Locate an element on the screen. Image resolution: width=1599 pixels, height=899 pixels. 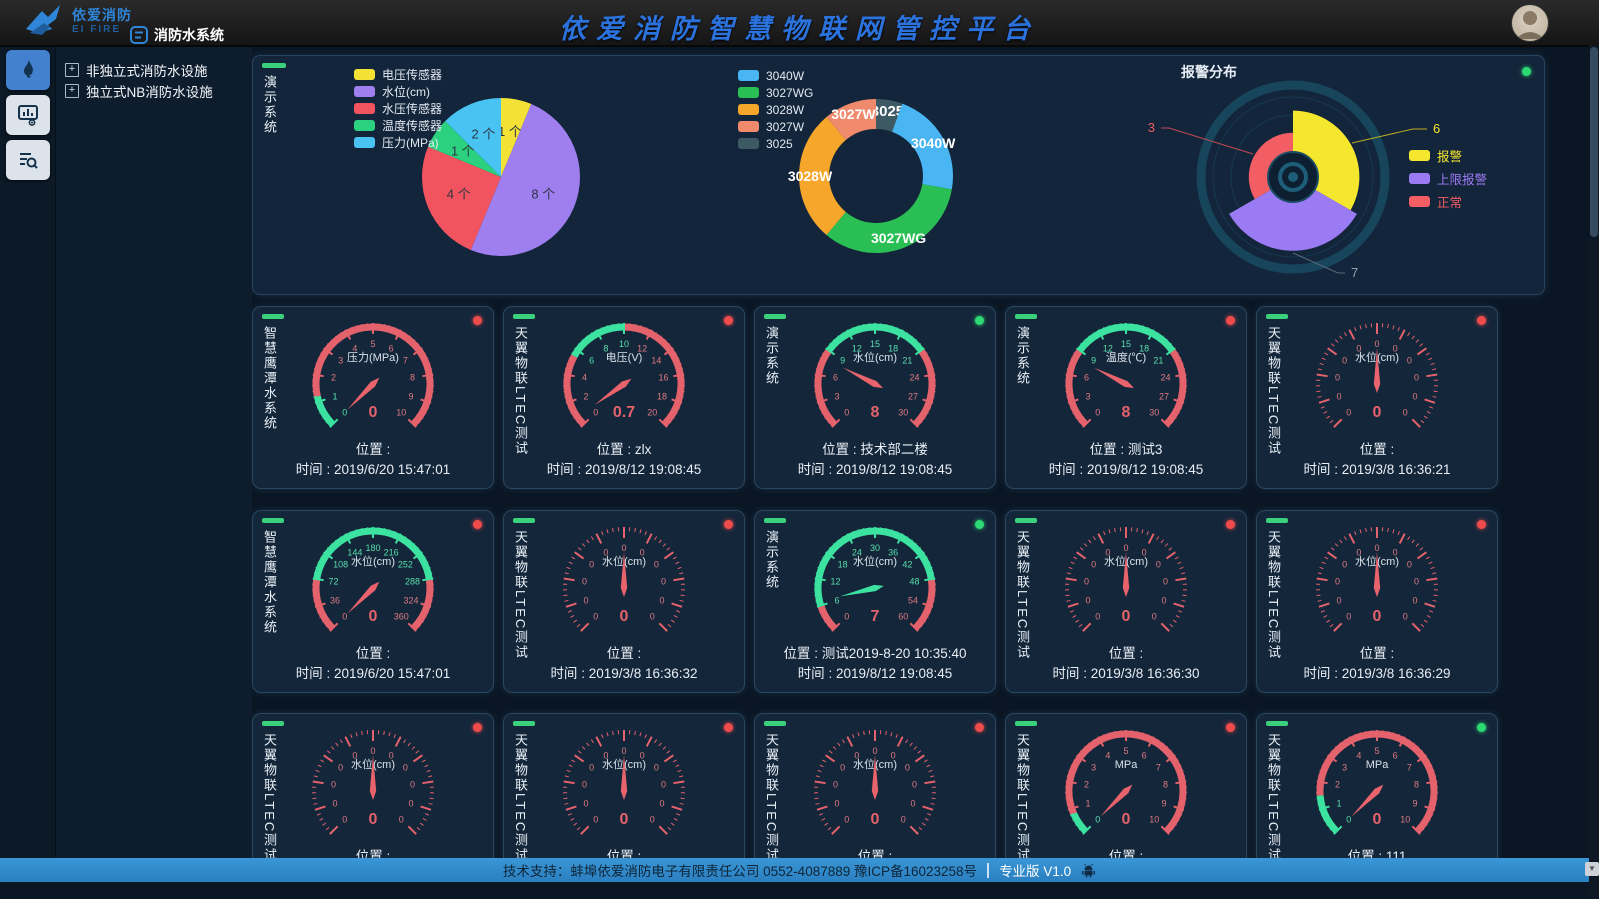
legend-item: 正常 is located at coordinates (1448, 201).